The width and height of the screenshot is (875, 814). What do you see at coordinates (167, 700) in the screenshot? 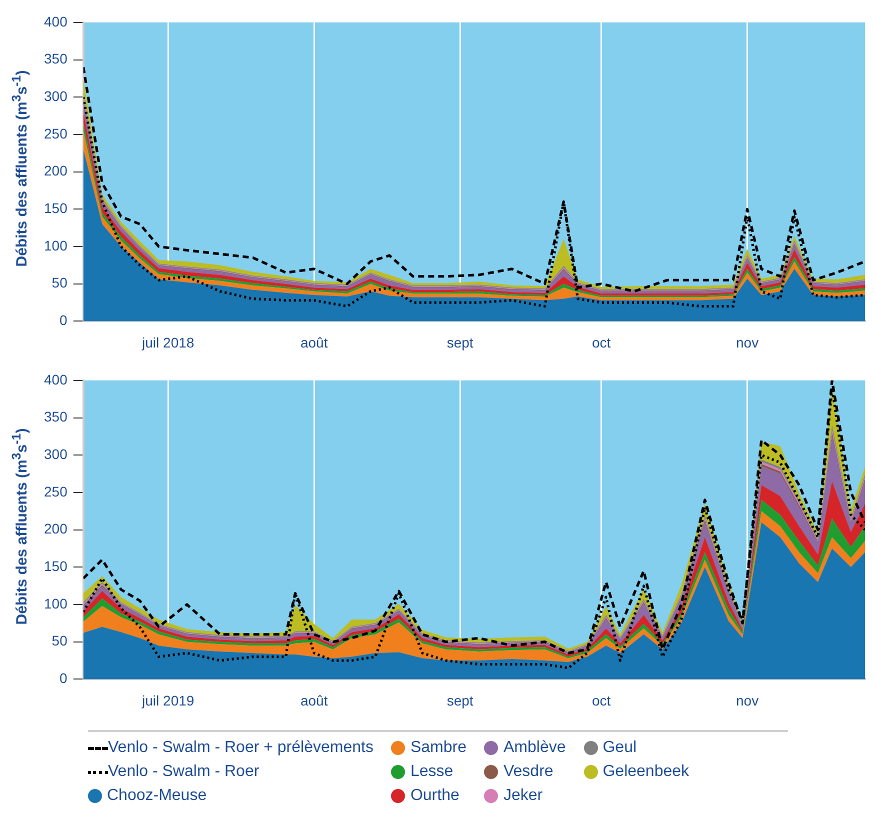
I see `x-tick-label: juil 2019` at bounding box center [167, 700].